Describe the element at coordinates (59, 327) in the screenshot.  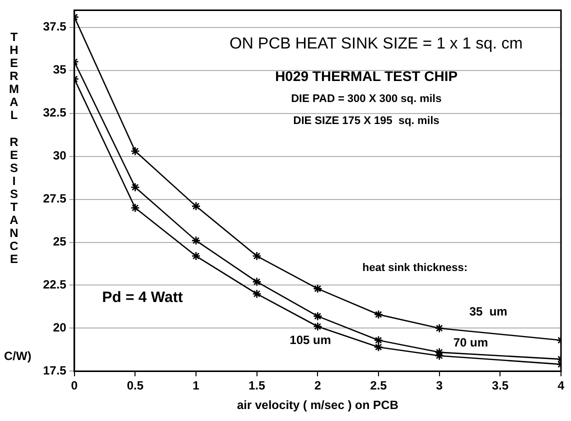
I see `y-tick-label: 20` at that location.